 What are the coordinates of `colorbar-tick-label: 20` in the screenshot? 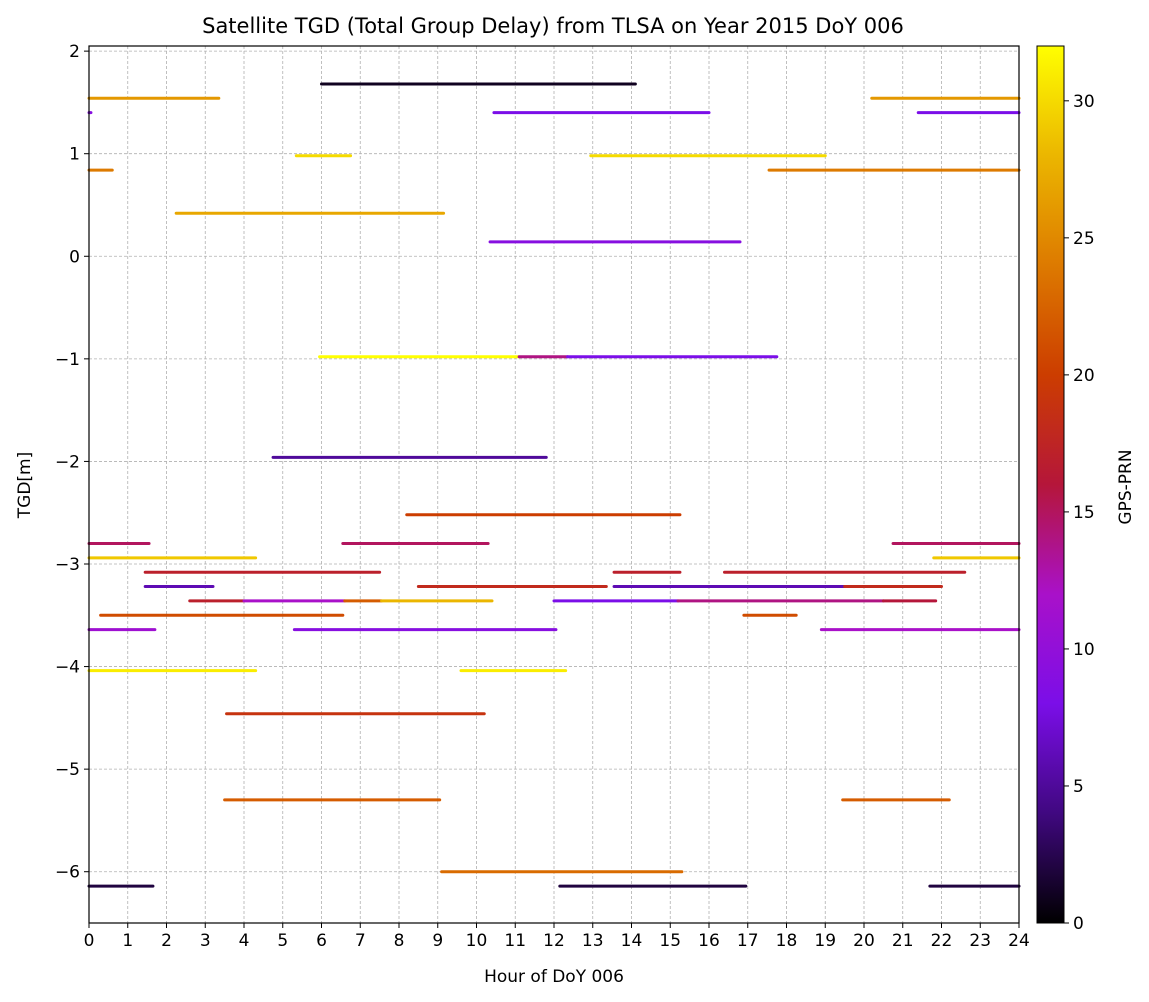 It's located at (1084, 376).